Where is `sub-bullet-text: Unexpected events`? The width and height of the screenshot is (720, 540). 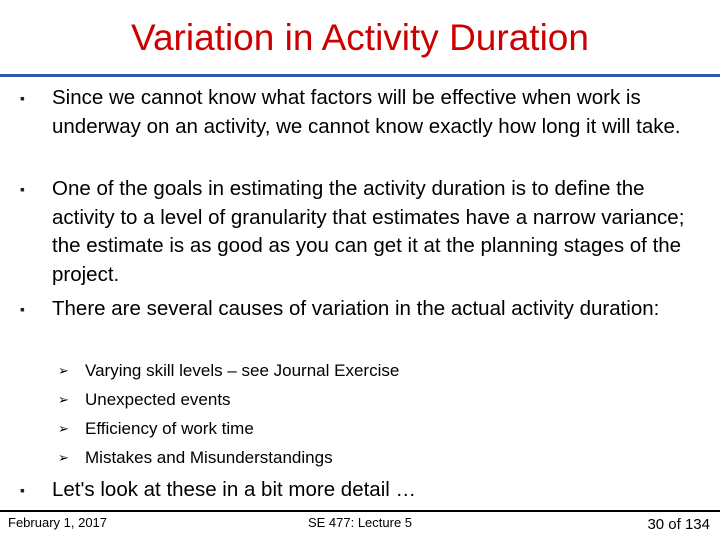
sub-bullet-text: Unexpected events is located at coordinates (158, 399).